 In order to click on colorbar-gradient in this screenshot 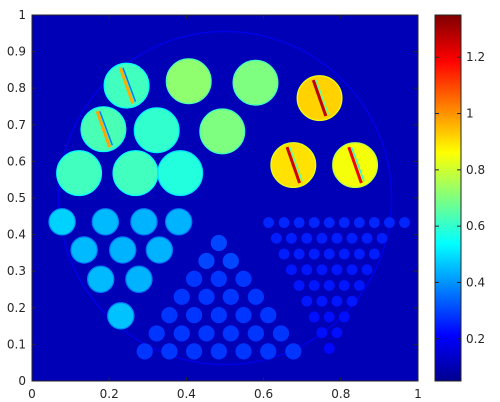, I will do `click(448, 198)`.